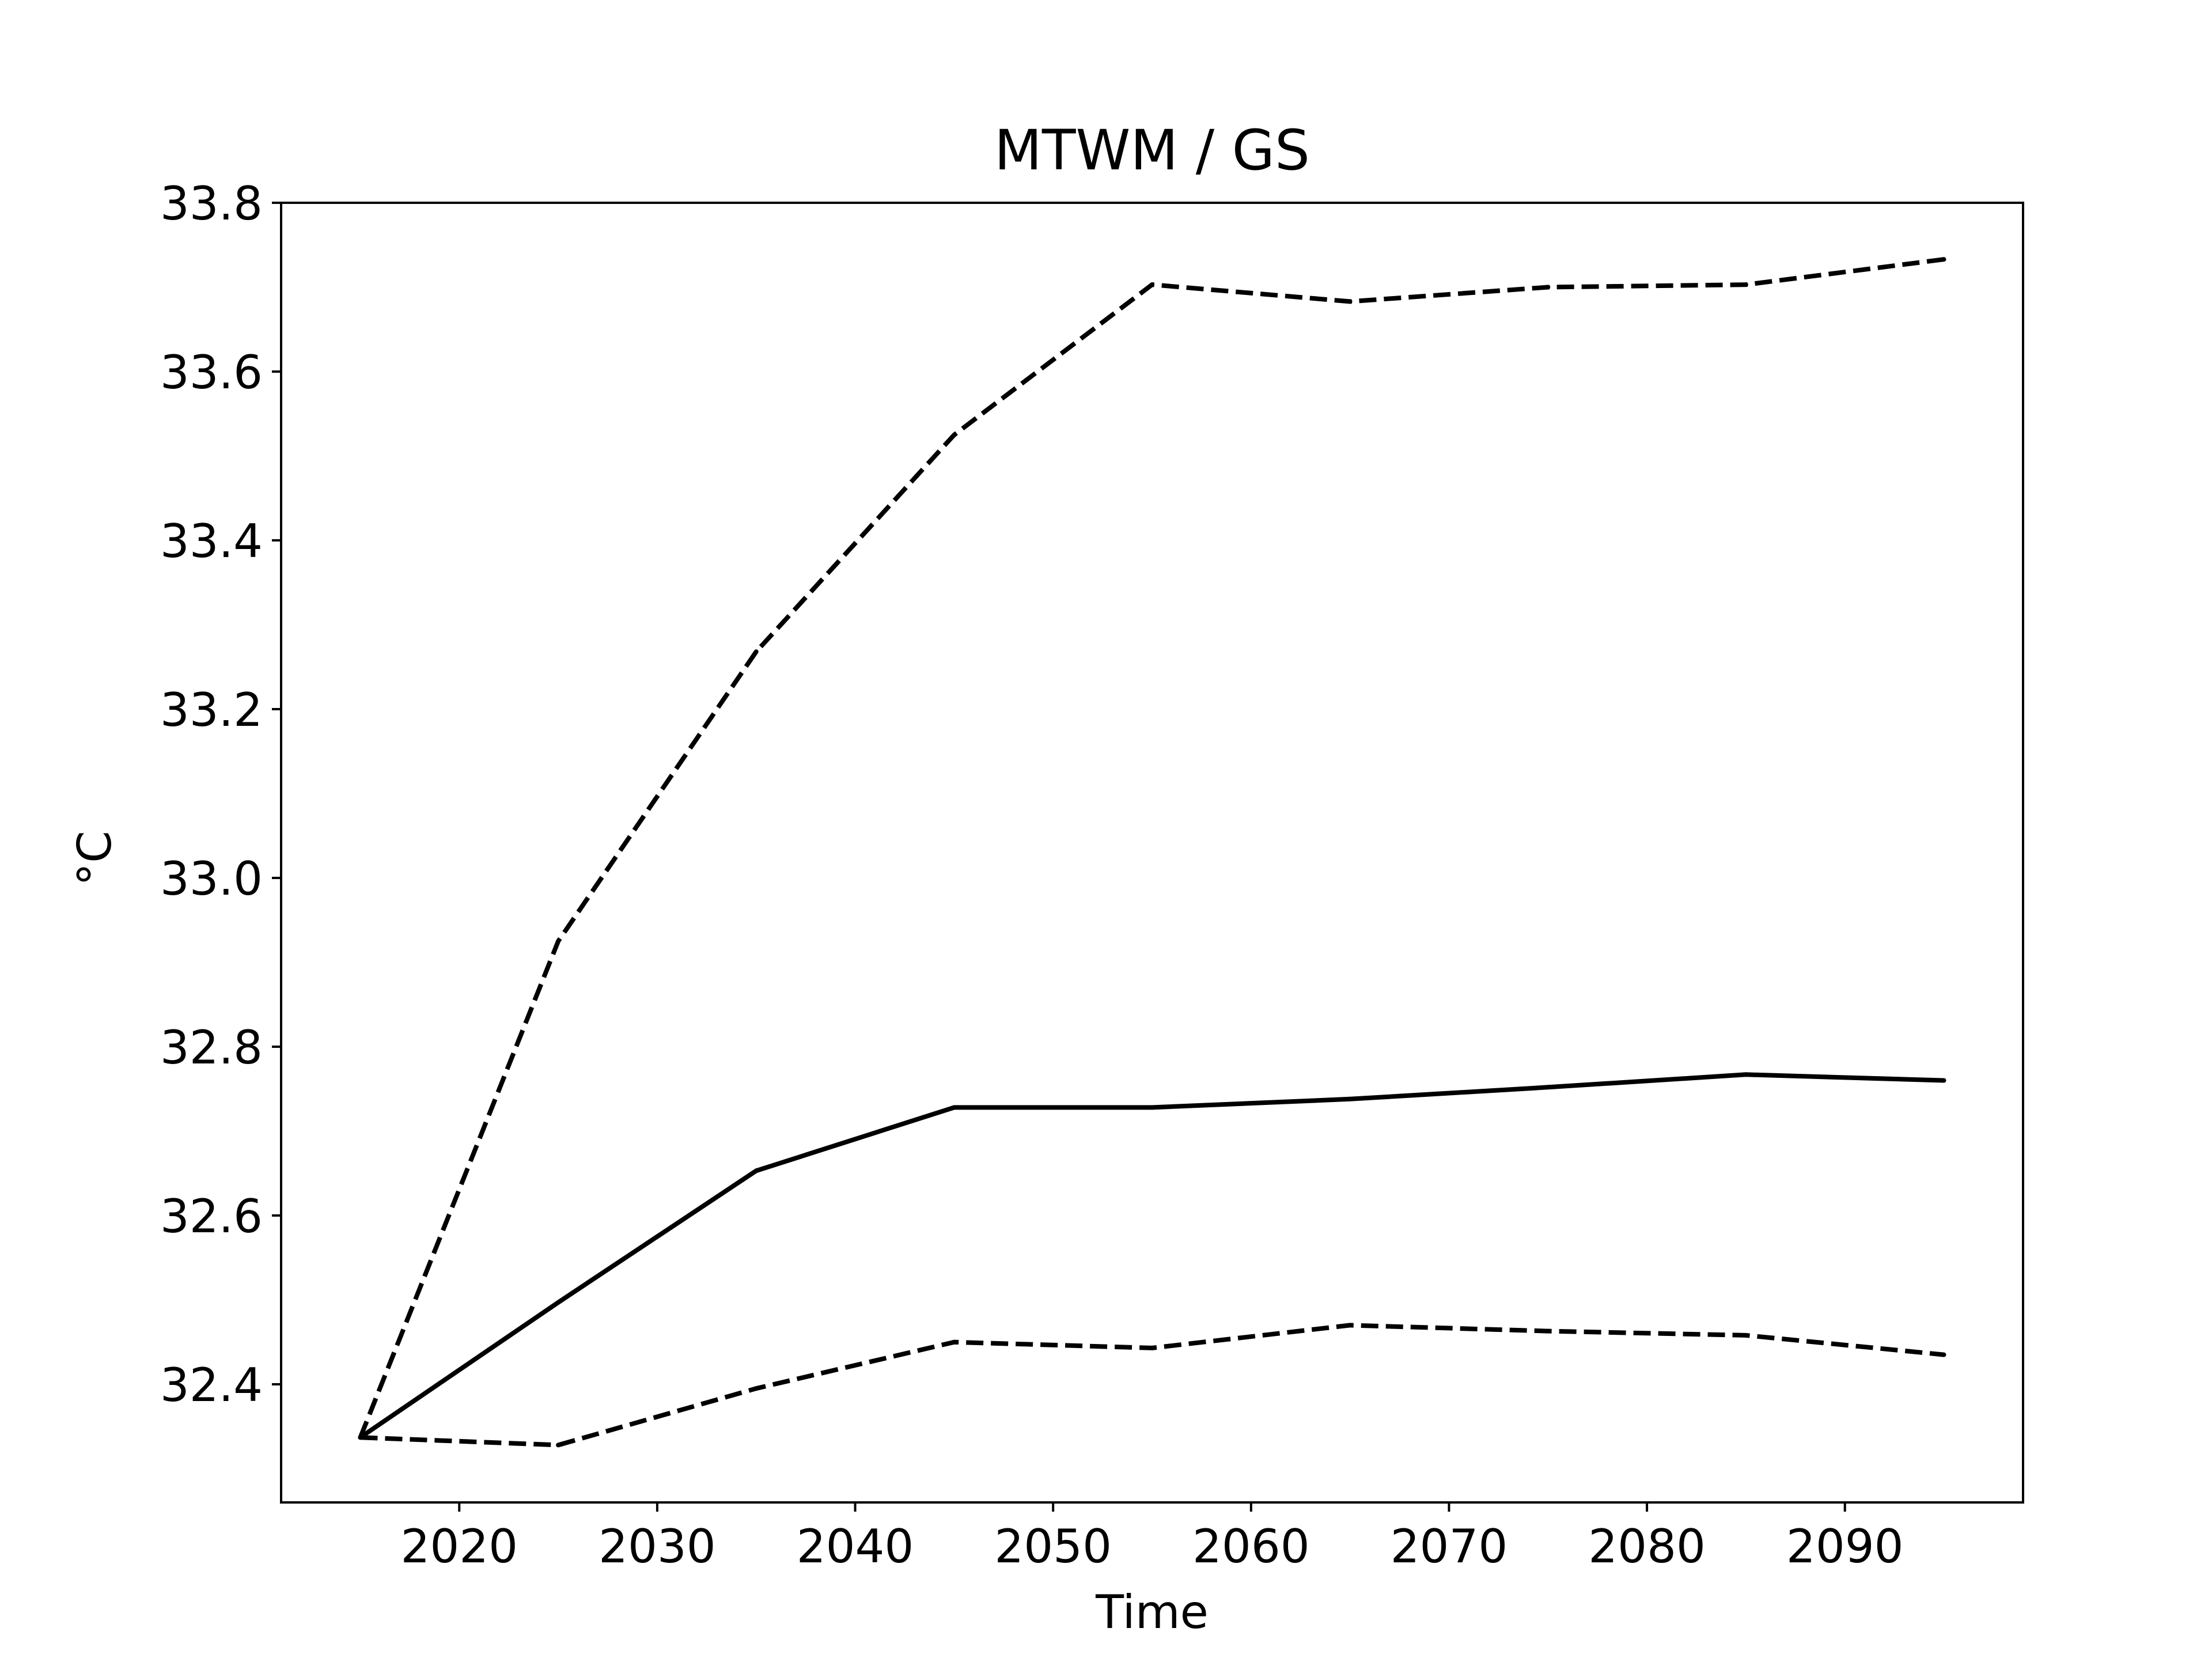 The image size is (2212, 1662). What do you see at coordinates (1647, 1547) in the screenshot?
I see `x-tick-label: 2080` at bounding box center [1647, 1547].